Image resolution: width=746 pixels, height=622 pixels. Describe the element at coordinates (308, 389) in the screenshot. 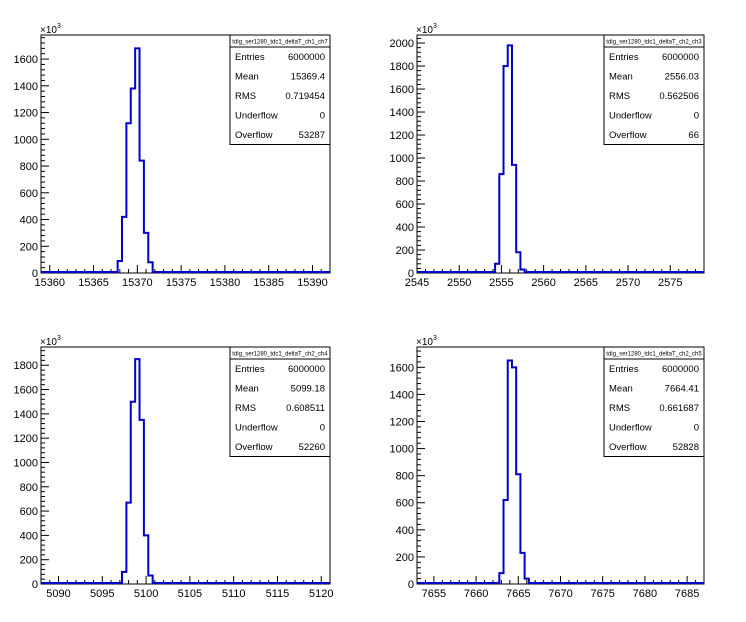

I see `stats-value: 5099.18` at that location.